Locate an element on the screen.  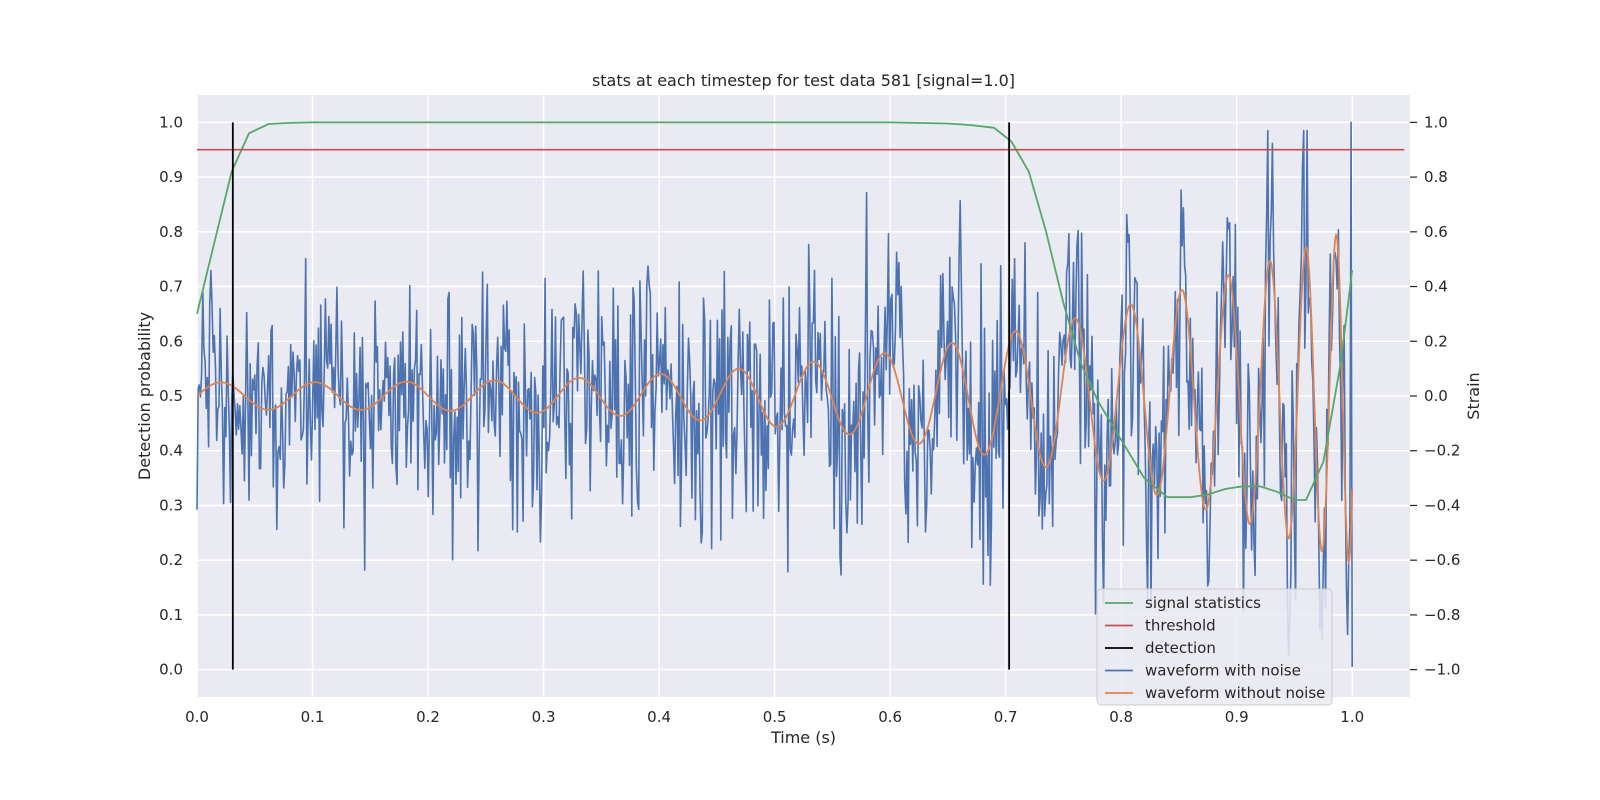
y-left-tick-label: 0.9 is located at coordinates (171, 177).